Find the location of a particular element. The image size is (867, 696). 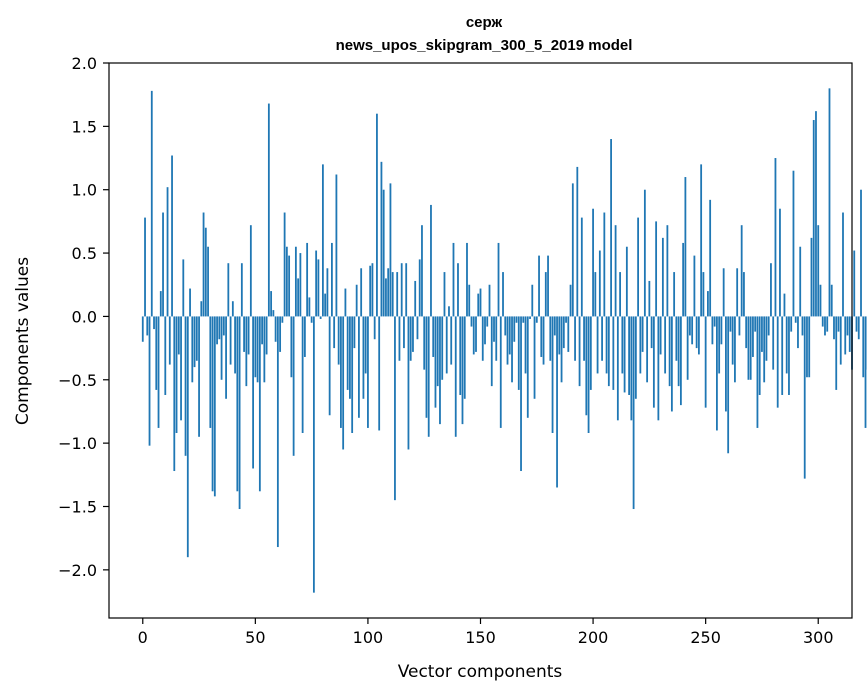

x-tick-label: 250 is located at coordinates (705, 637).